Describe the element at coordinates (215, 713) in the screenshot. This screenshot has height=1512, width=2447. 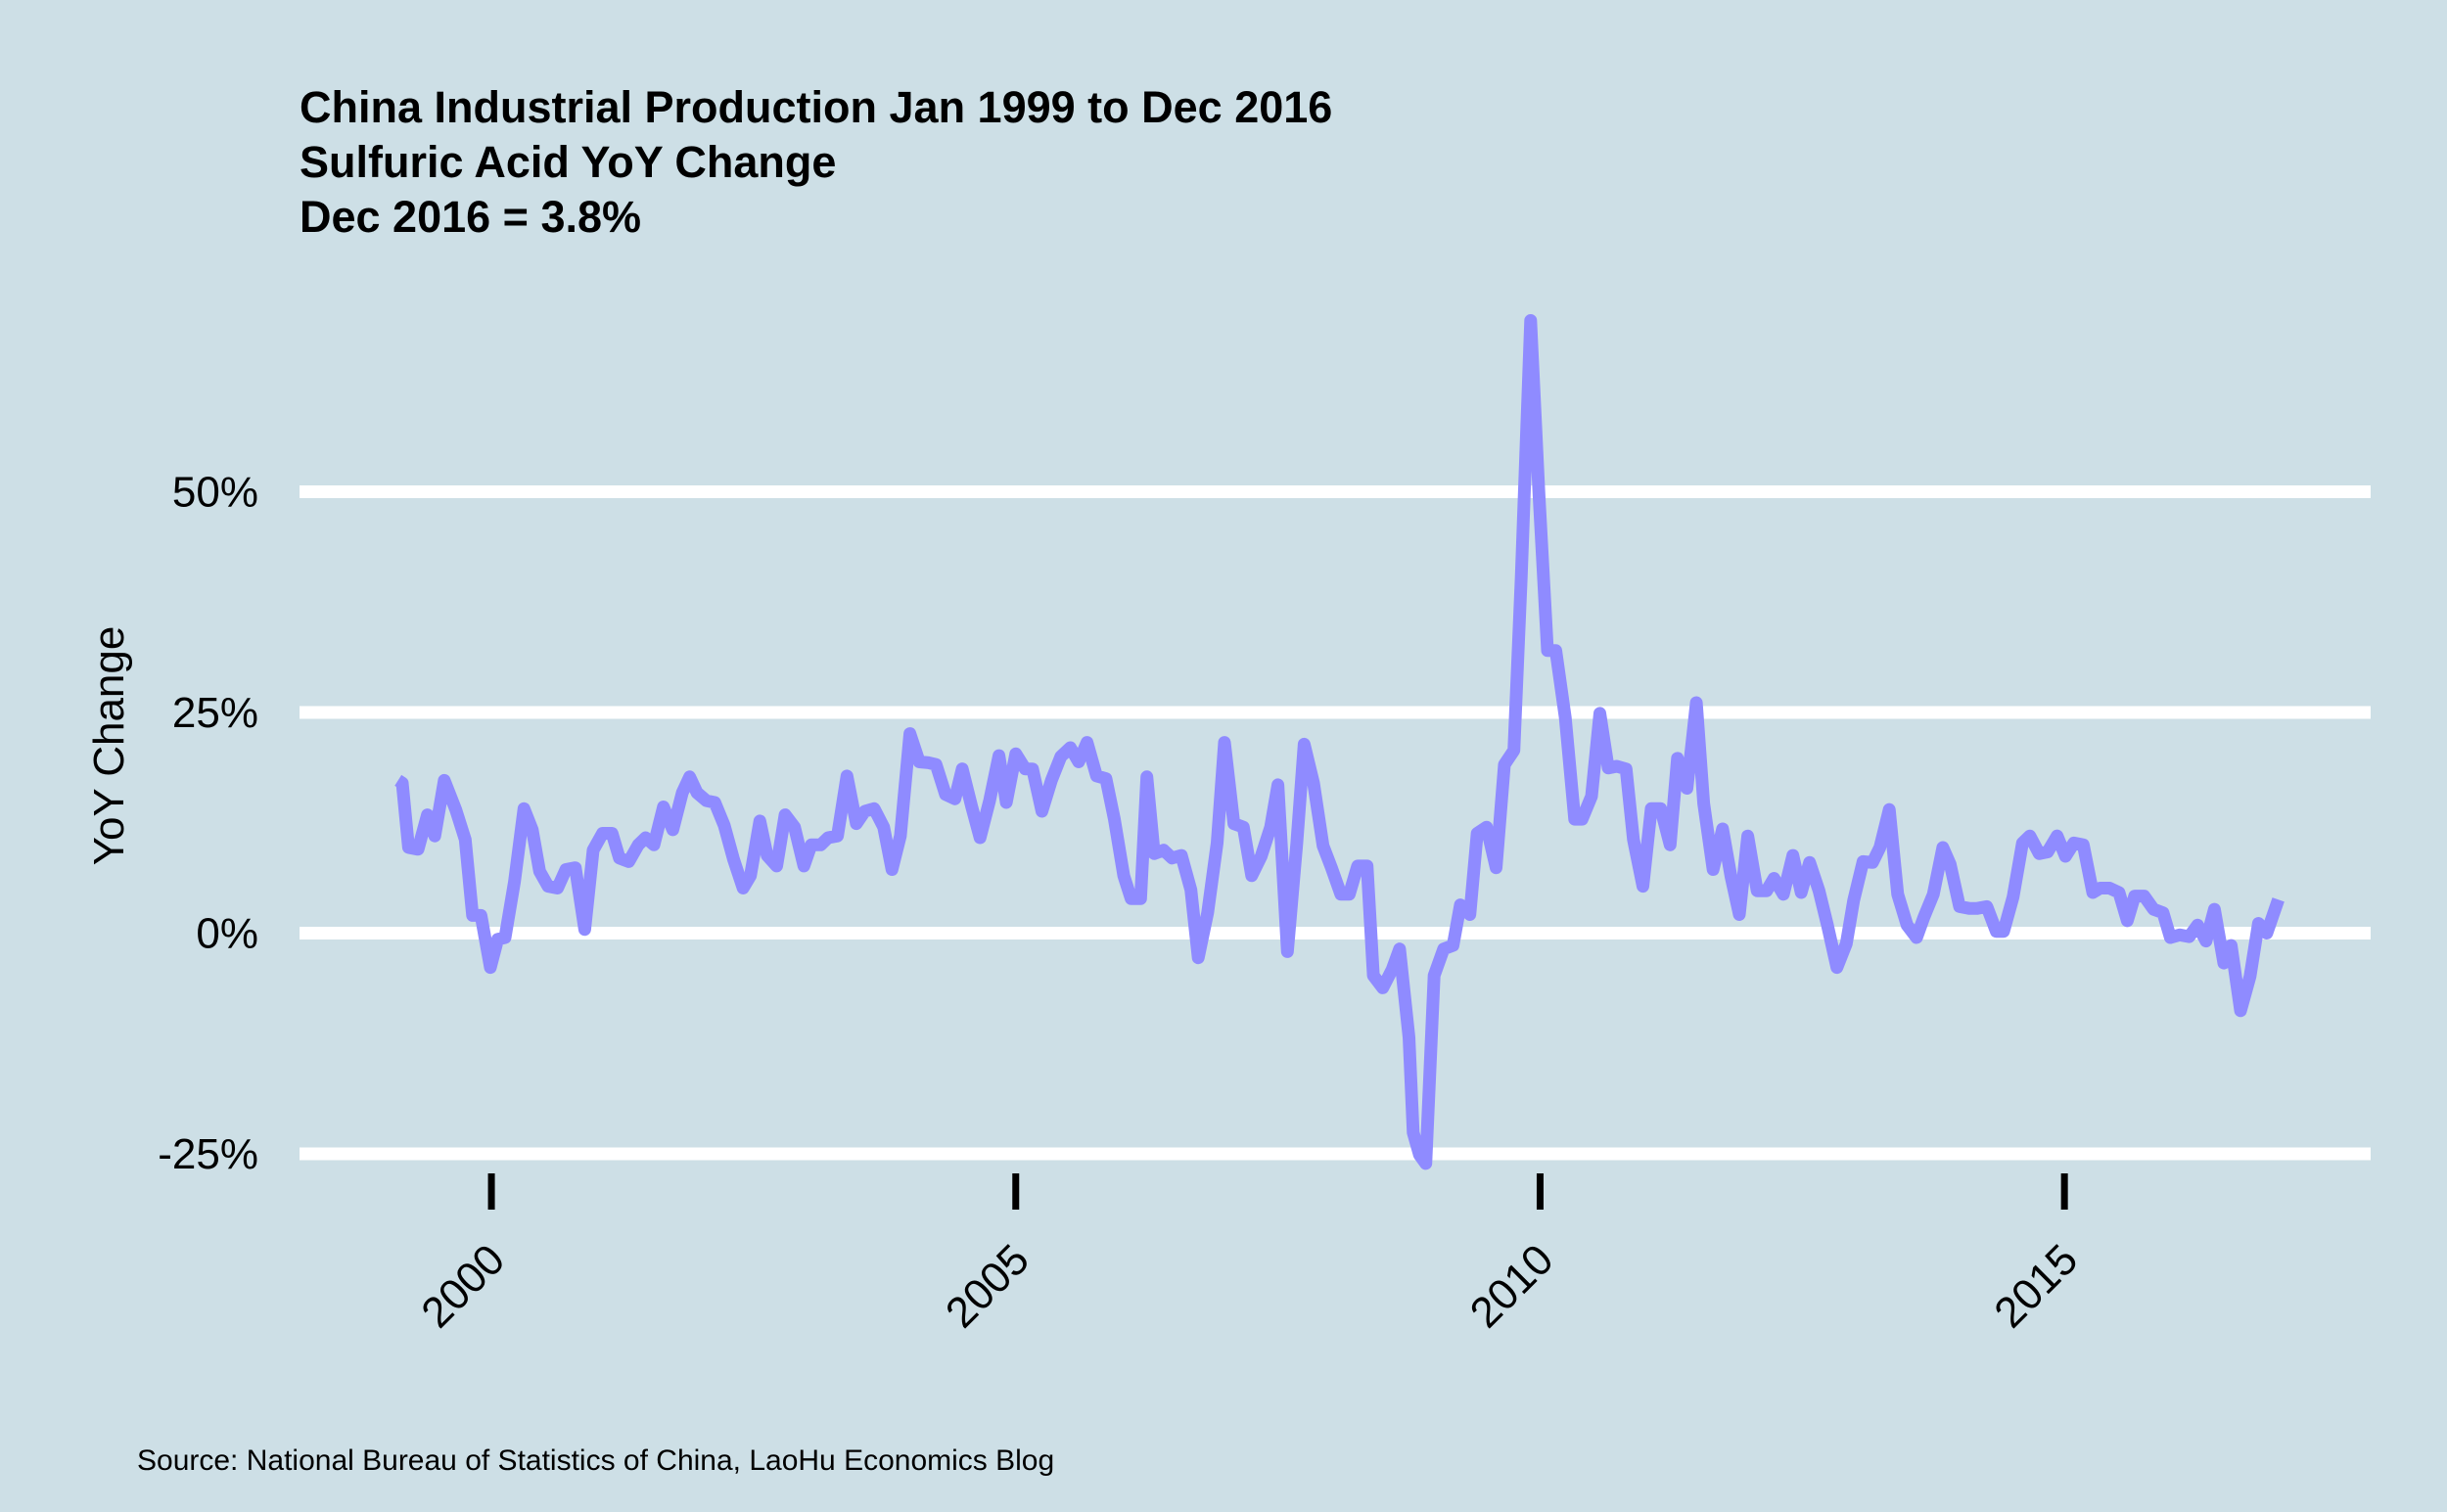
I see `y-tick-label: 25%` at that location.